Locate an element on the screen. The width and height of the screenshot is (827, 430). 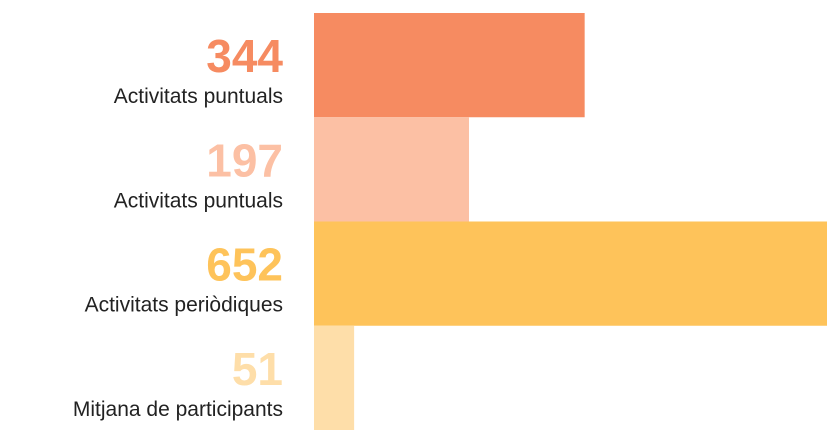
category-label: Activitats periòdiques is located at coordinates (184, 305).